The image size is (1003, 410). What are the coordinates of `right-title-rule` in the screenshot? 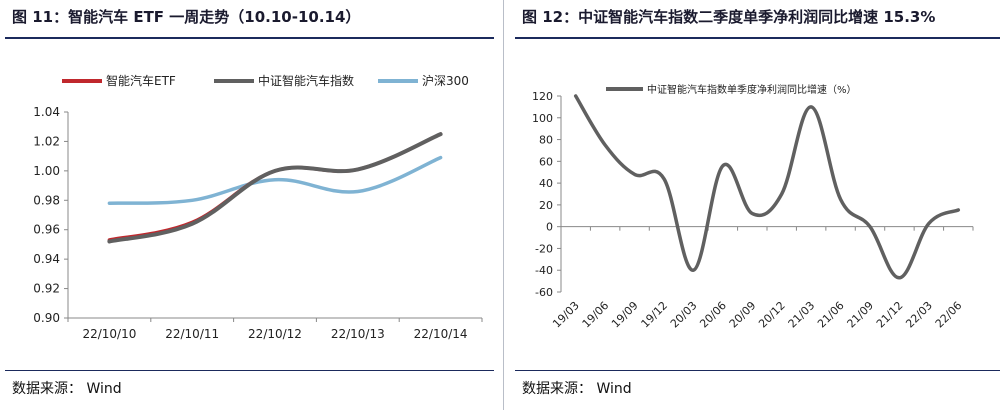 It's located at (757, 38).